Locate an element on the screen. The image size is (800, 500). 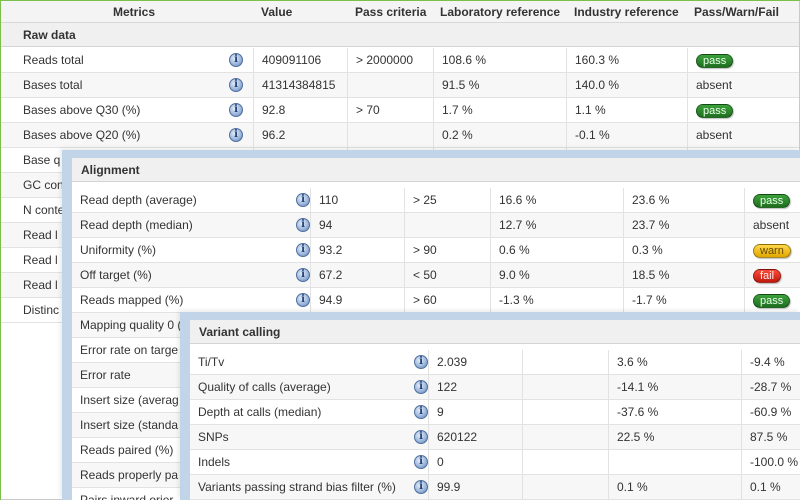
metric-label: Insert size (standa is located at coordinates (129, 425).